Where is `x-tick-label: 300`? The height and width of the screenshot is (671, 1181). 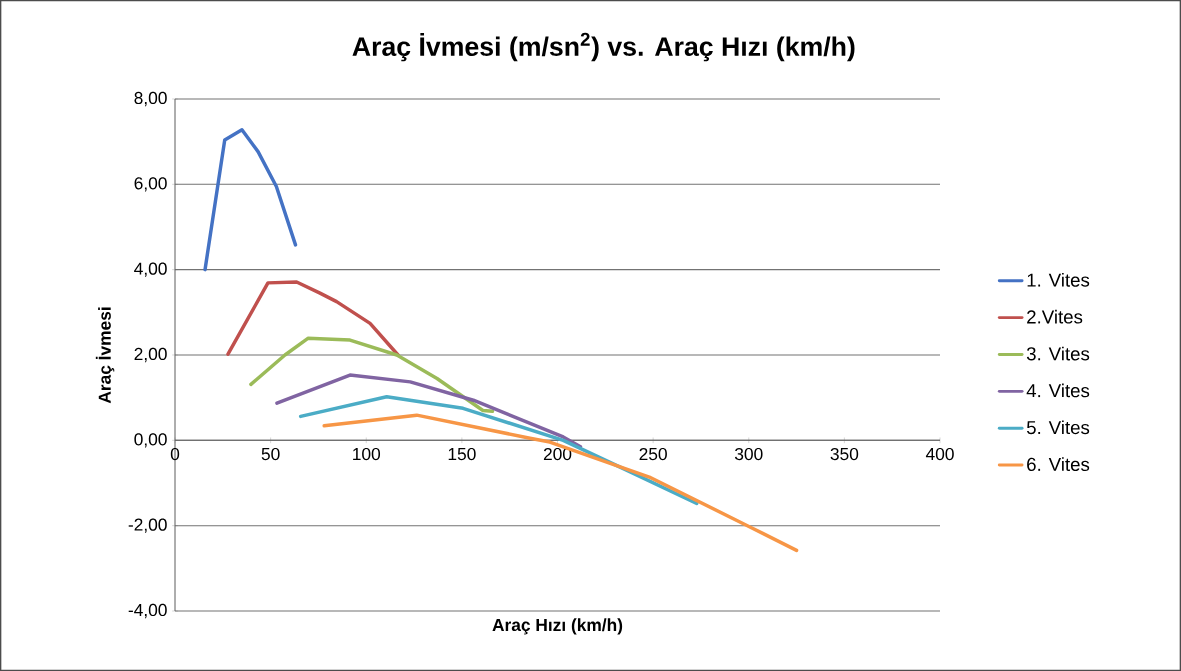 x-tick-label: 300 is located at coordinates (748, 454).